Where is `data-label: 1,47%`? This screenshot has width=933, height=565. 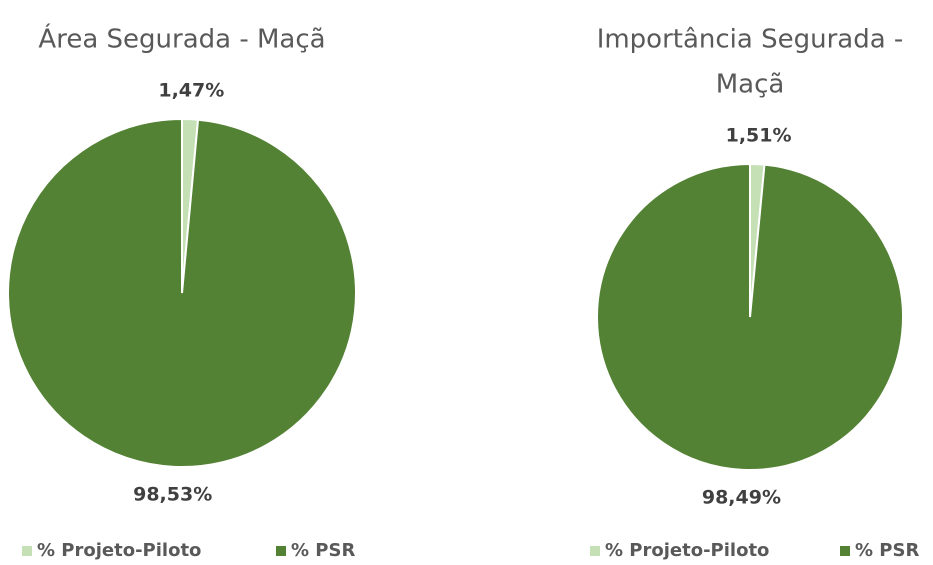 data-label: 1,47% is located at coordinates (191, 91).